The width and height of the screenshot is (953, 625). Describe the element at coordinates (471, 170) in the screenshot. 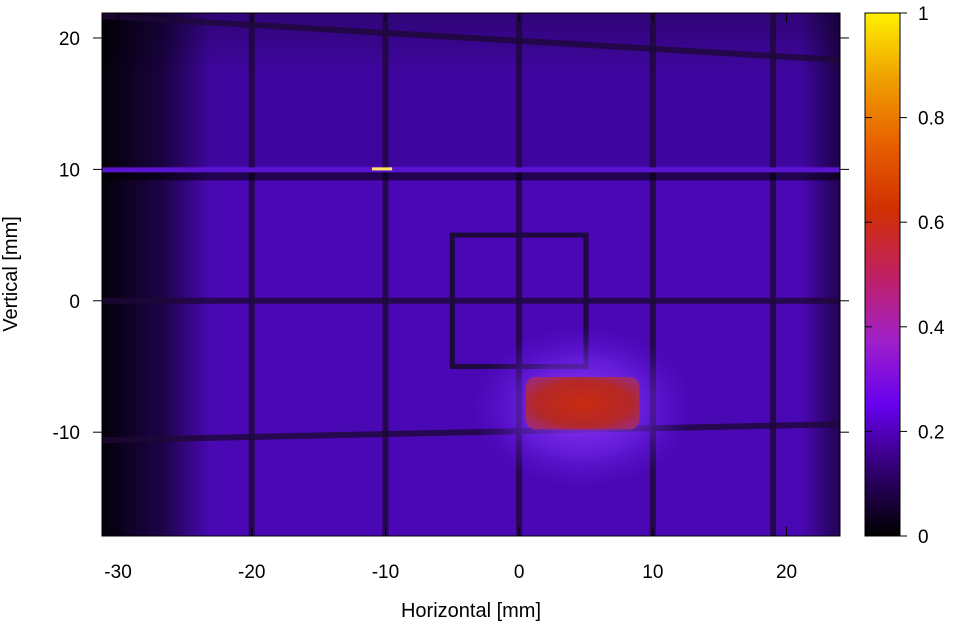

I see `bright-line` at that location.